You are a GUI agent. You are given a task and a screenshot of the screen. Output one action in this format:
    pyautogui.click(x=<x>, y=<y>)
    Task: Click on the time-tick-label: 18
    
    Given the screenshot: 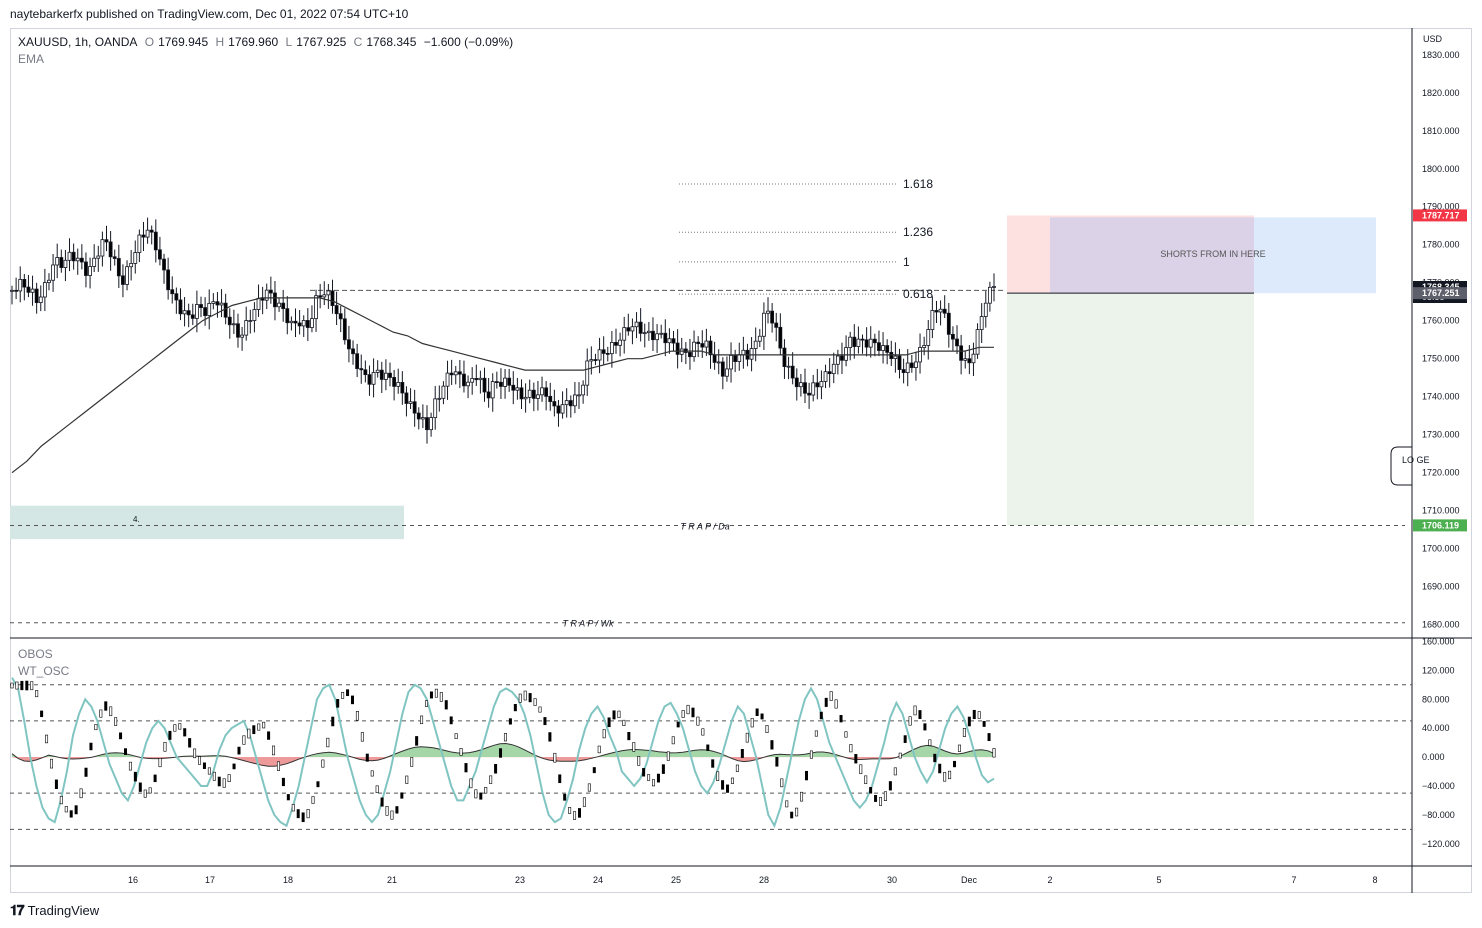 What is the action you would take?
    pyautogui.click(x=288, y=880)
    